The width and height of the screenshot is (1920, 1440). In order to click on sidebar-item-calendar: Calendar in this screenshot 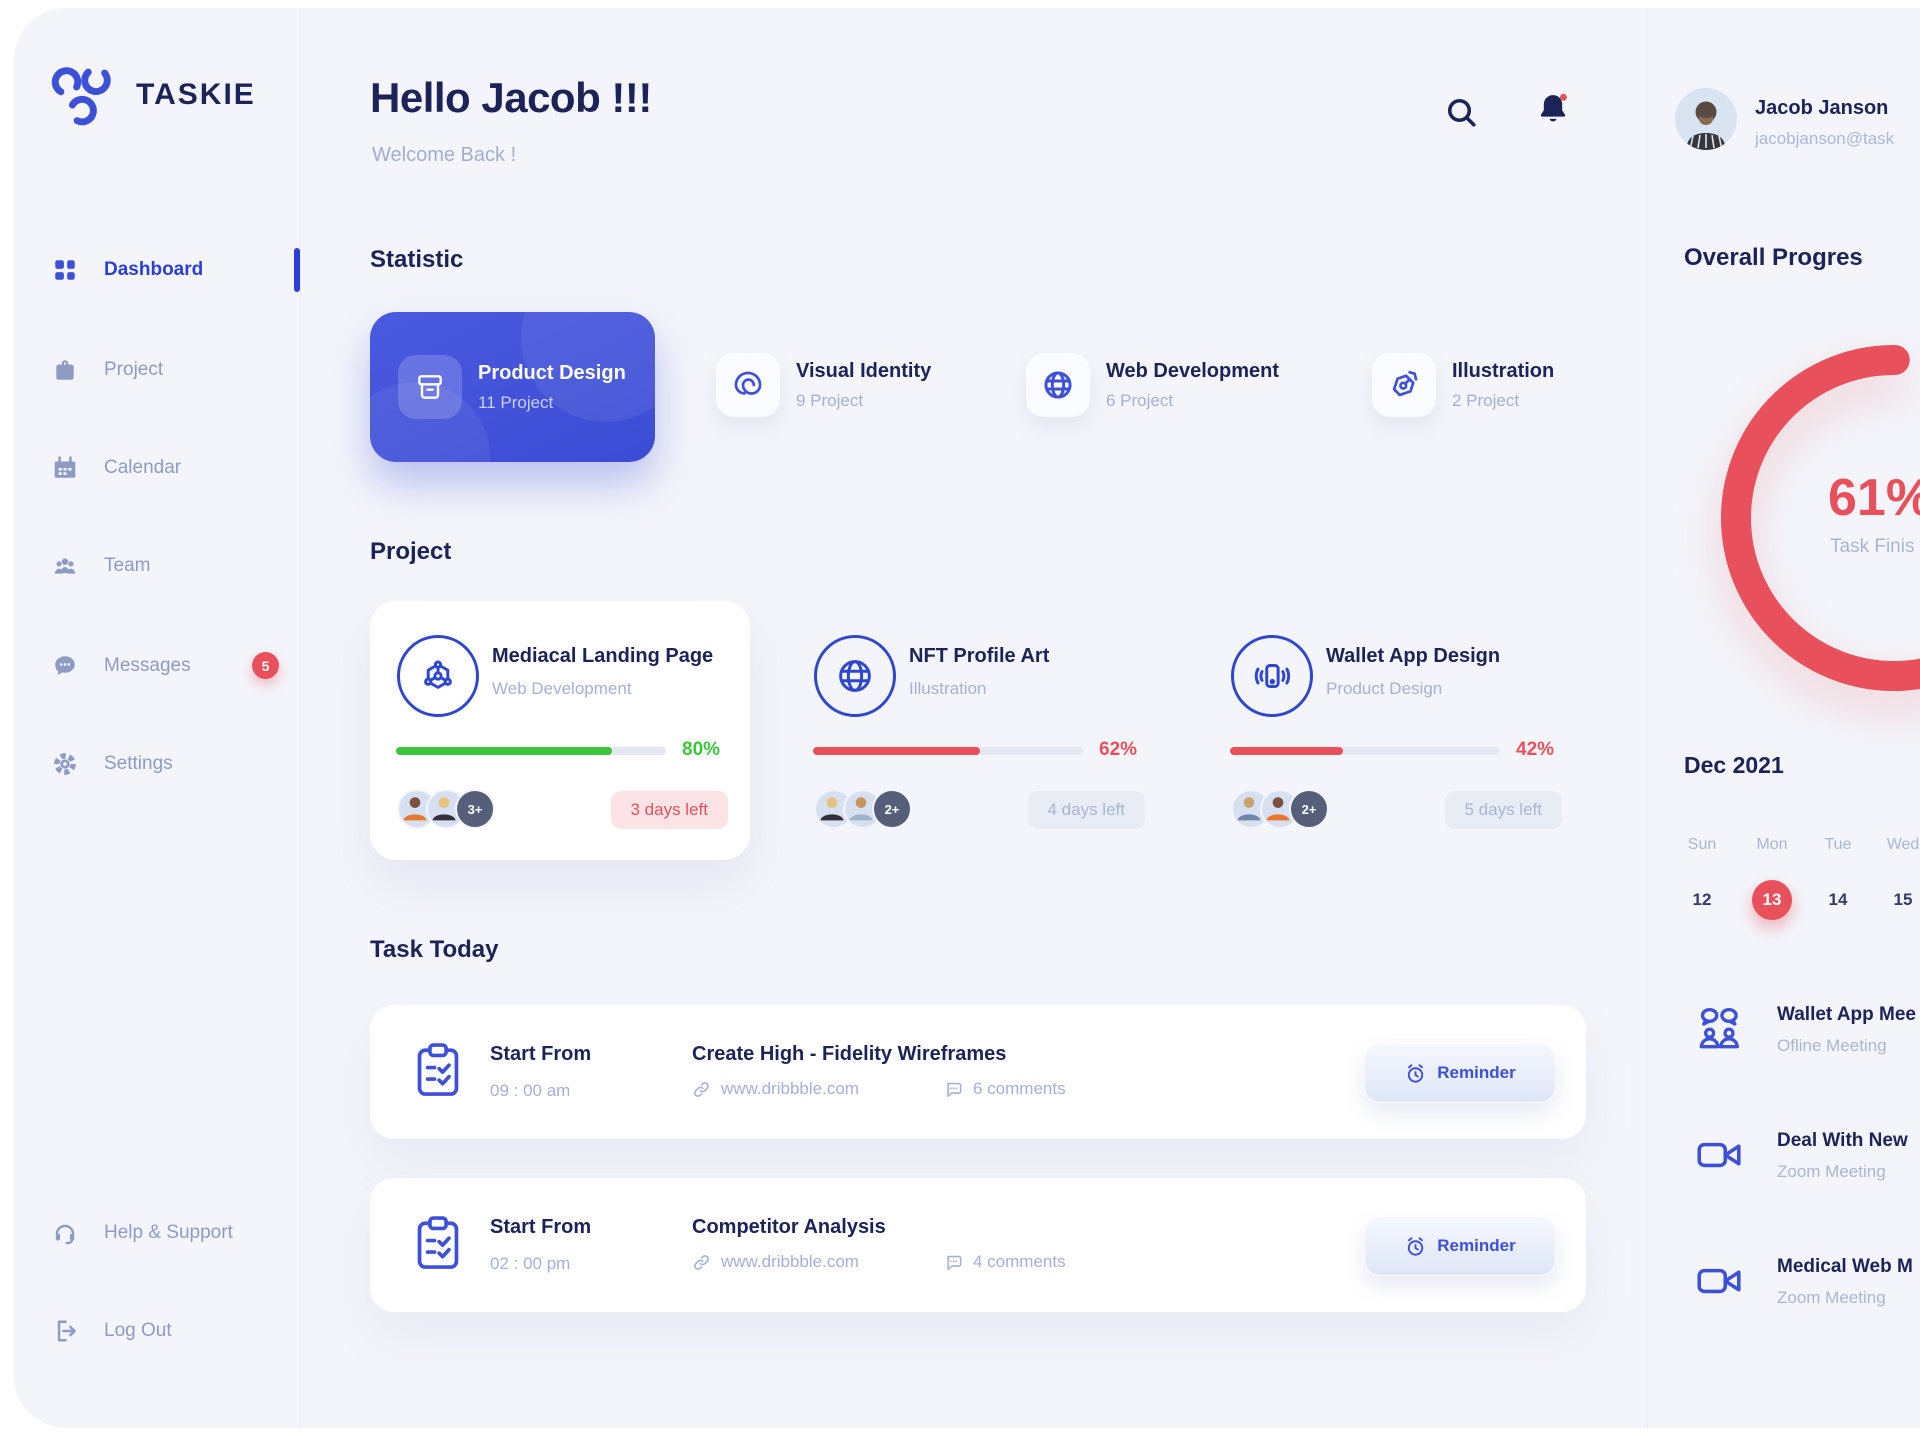, I will do `click(150, 468)`.